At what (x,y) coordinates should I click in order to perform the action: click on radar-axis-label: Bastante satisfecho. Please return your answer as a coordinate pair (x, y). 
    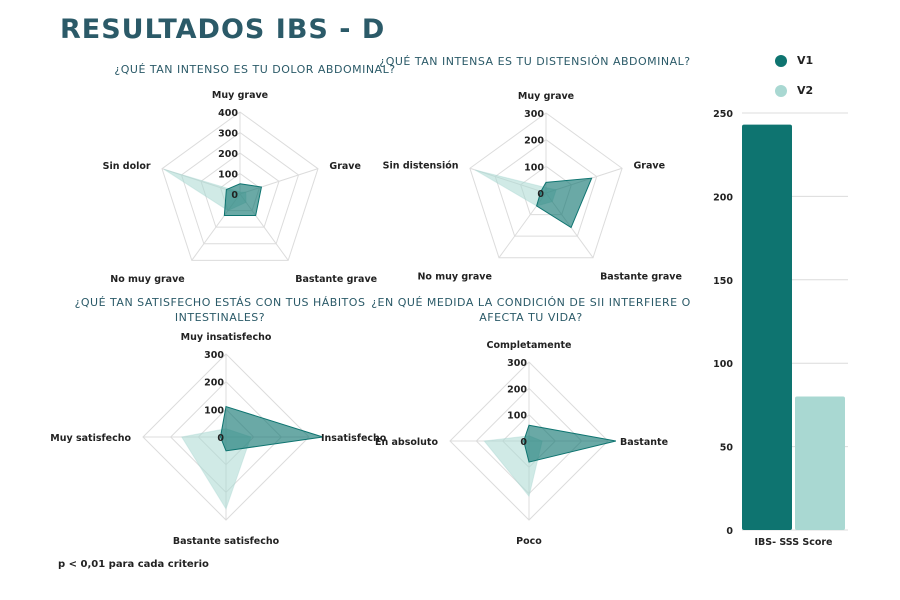
    Looking at the image, I should click on (226, 541).